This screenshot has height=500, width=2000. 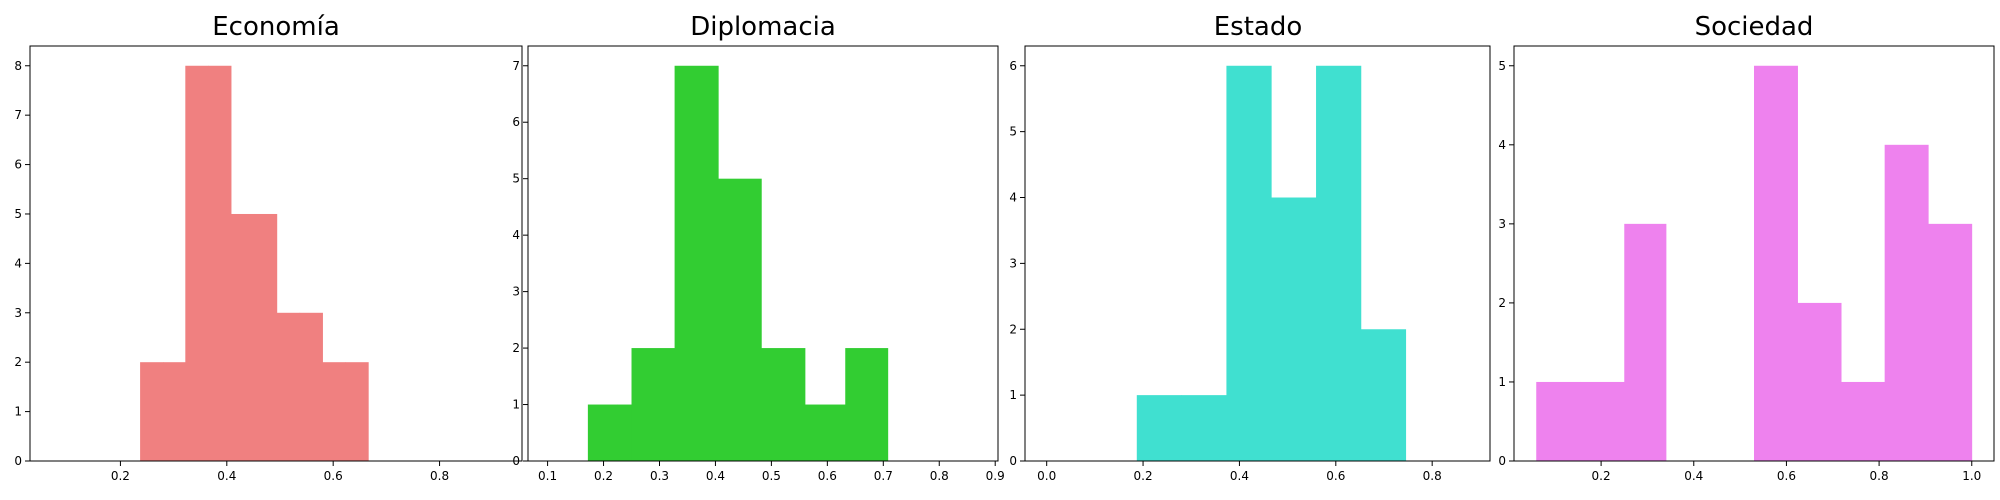 What do you see at coordinates (1971, 476) in the screenshot?
I see `x-tick-label: 1.0` at bounding box center [1971, 476].